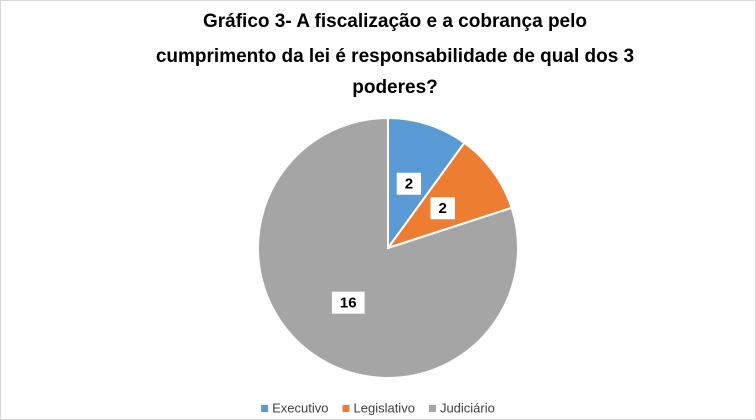  I want to click on data-label: 16, so click(348, 303).